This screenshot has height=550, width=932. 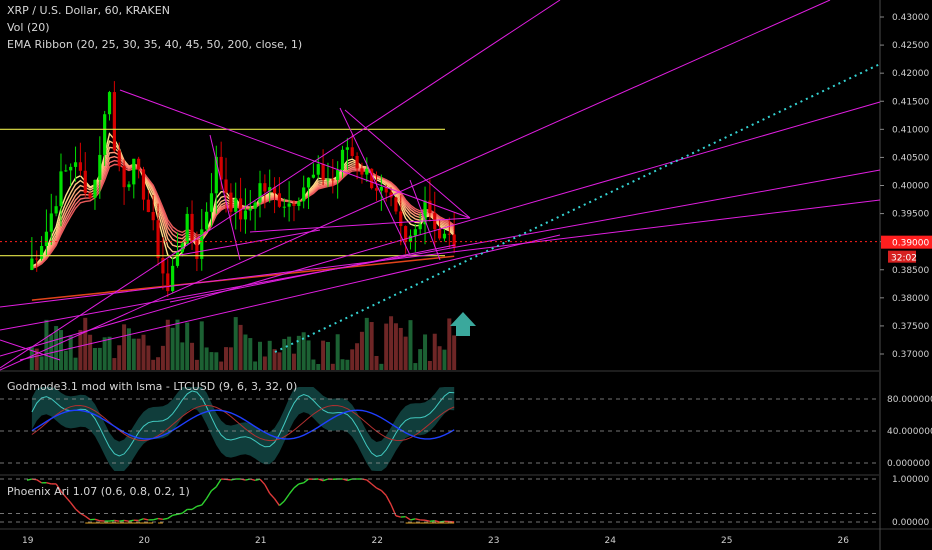 I want to click on ema-200-line, so click(x=243, y=278).